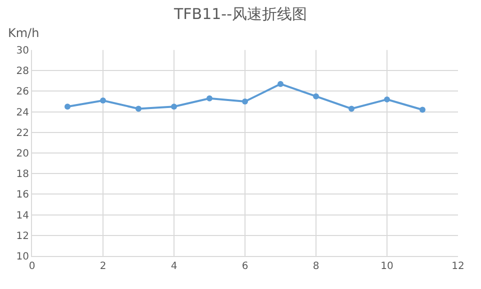  What do you see at coordinates (240, 14) in the screenshot?
I see `chart-title: TFB11--风速折线图` at bounding box center [240, 14].